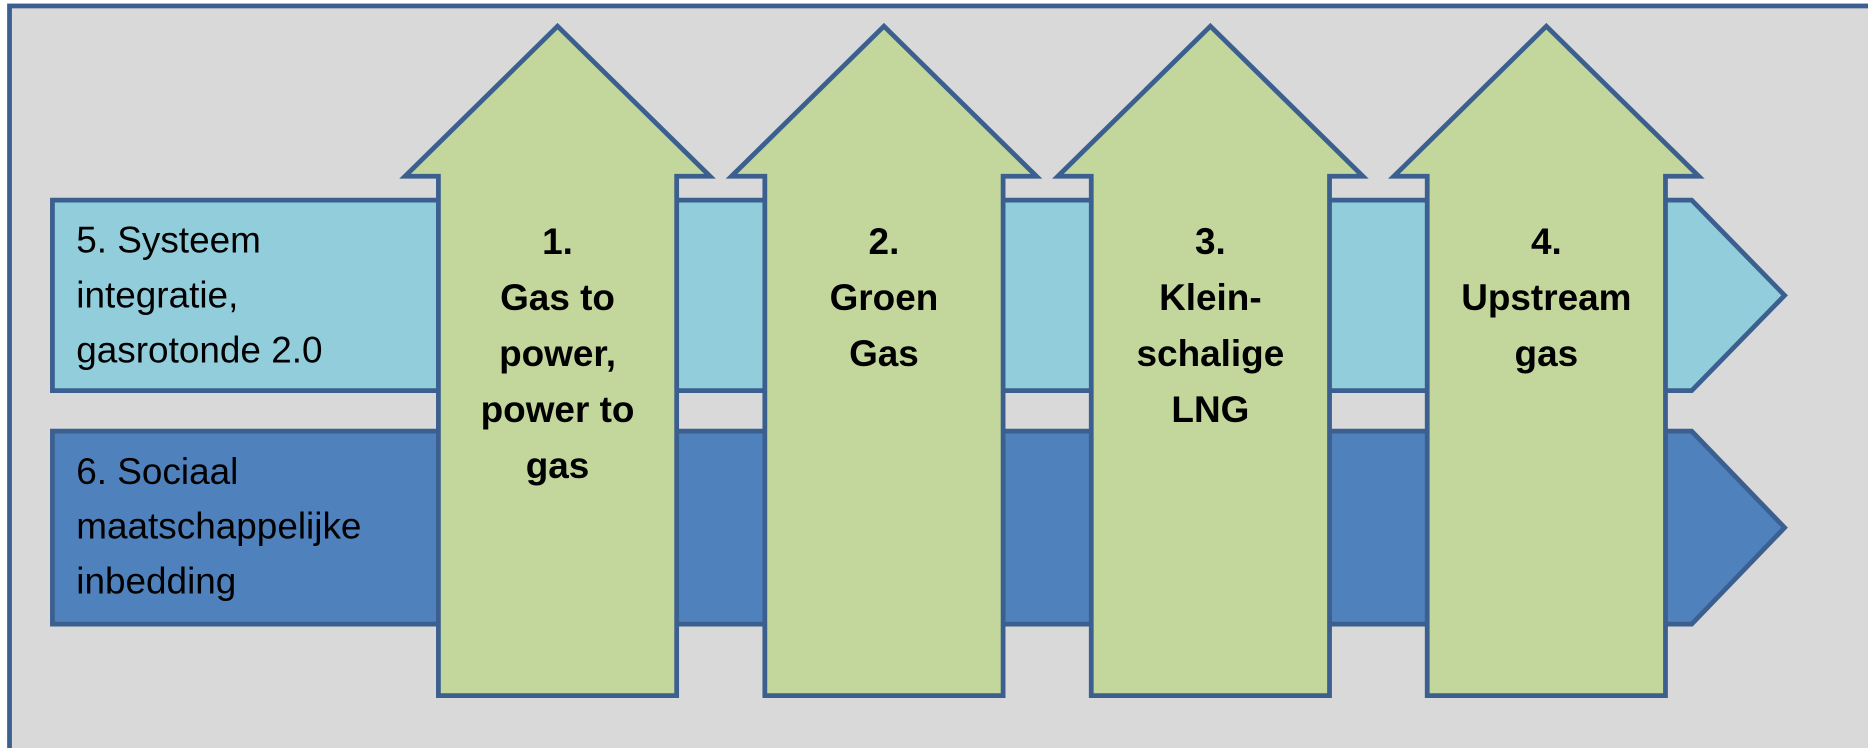 The image size is (1868, 748). Describe the element at coordinates (1546, 297) in the screenshot. I see `arrow-label: Upstream` at that location.